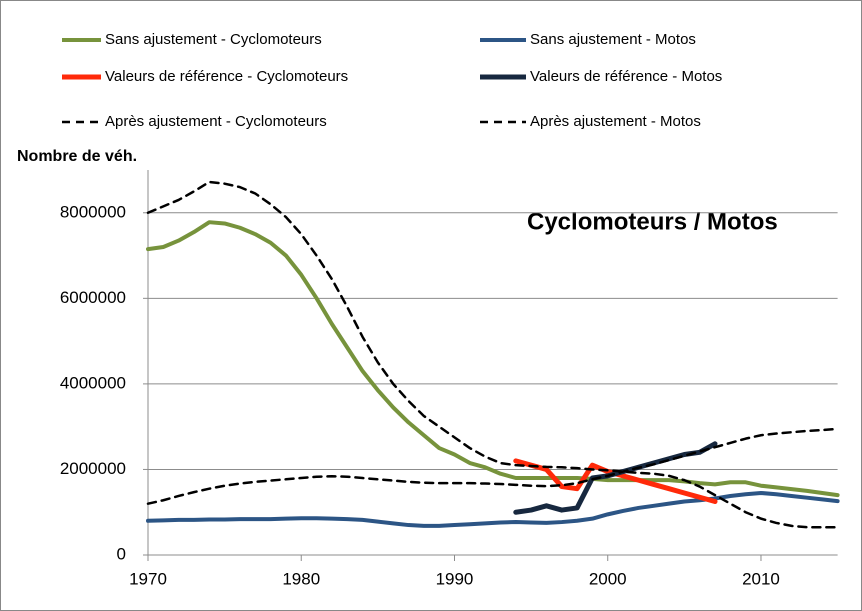 Image resolution: width=862 pixels, height=611 pixels. I want to click on y-axis-label: Nombre de véh., so click(77, 156).